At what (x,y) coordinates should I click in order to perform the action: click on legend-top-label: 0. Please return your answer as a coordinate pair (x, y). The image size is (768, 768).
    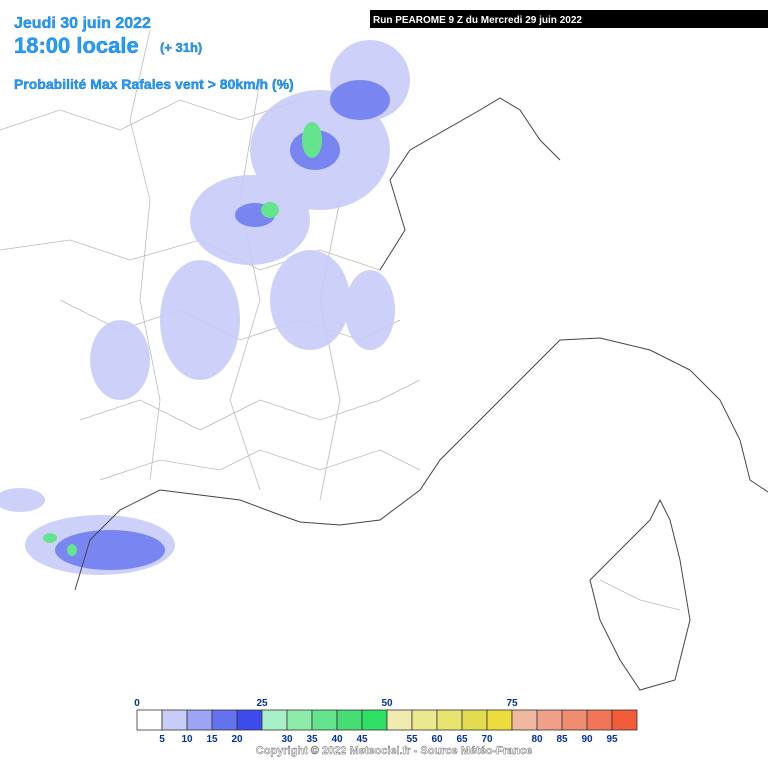
    Looking at the image, I should click on (137, 703).